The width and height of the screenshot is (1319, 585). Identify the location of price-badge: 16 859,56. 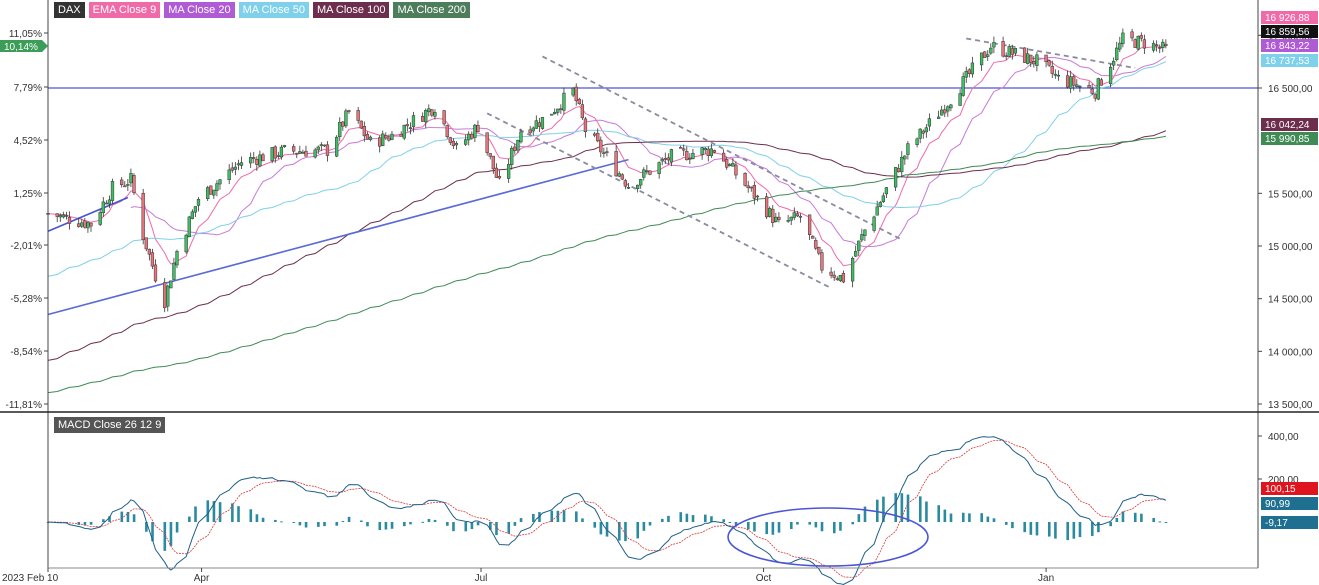
(1289, 31).